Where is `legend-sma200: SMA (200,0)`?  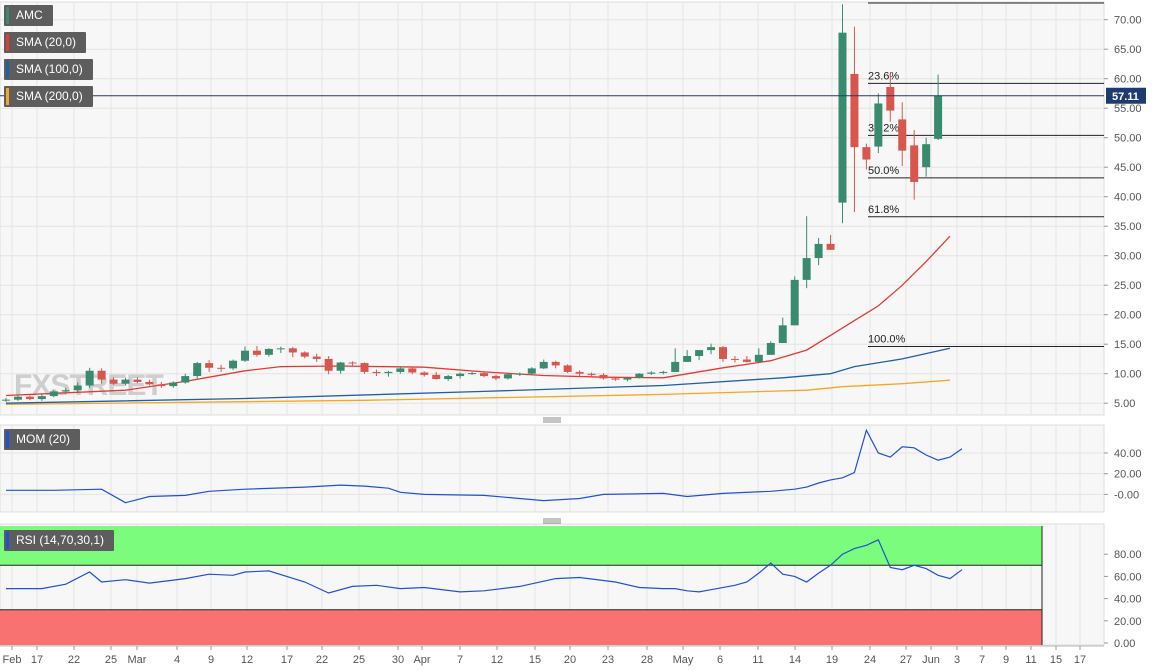 legend-sma200: SMA (200,0) is located at coordinates (48, 96).